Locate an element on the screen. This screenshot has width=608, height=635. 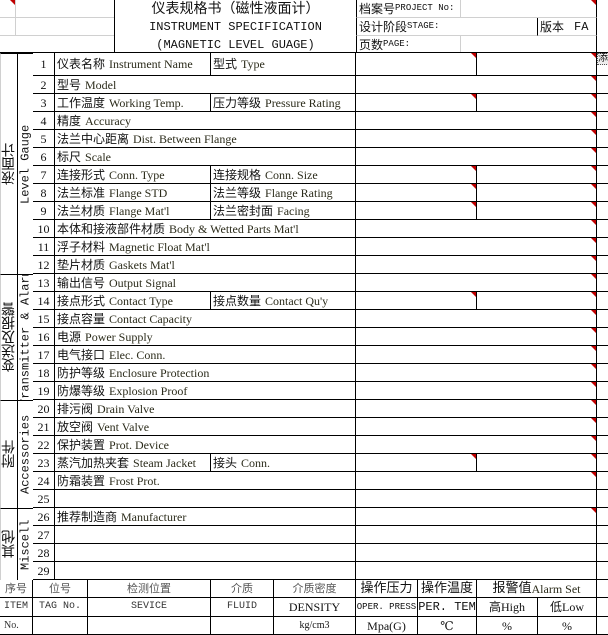
add-note-icon: 添 is located at coordinates (602, 59).